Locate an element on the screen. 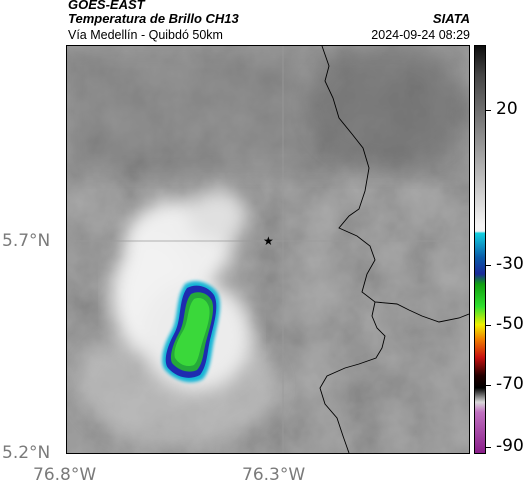 The image size is (526, 491). lon-label-west: 76.8°W is located at coordinates (65, 475).